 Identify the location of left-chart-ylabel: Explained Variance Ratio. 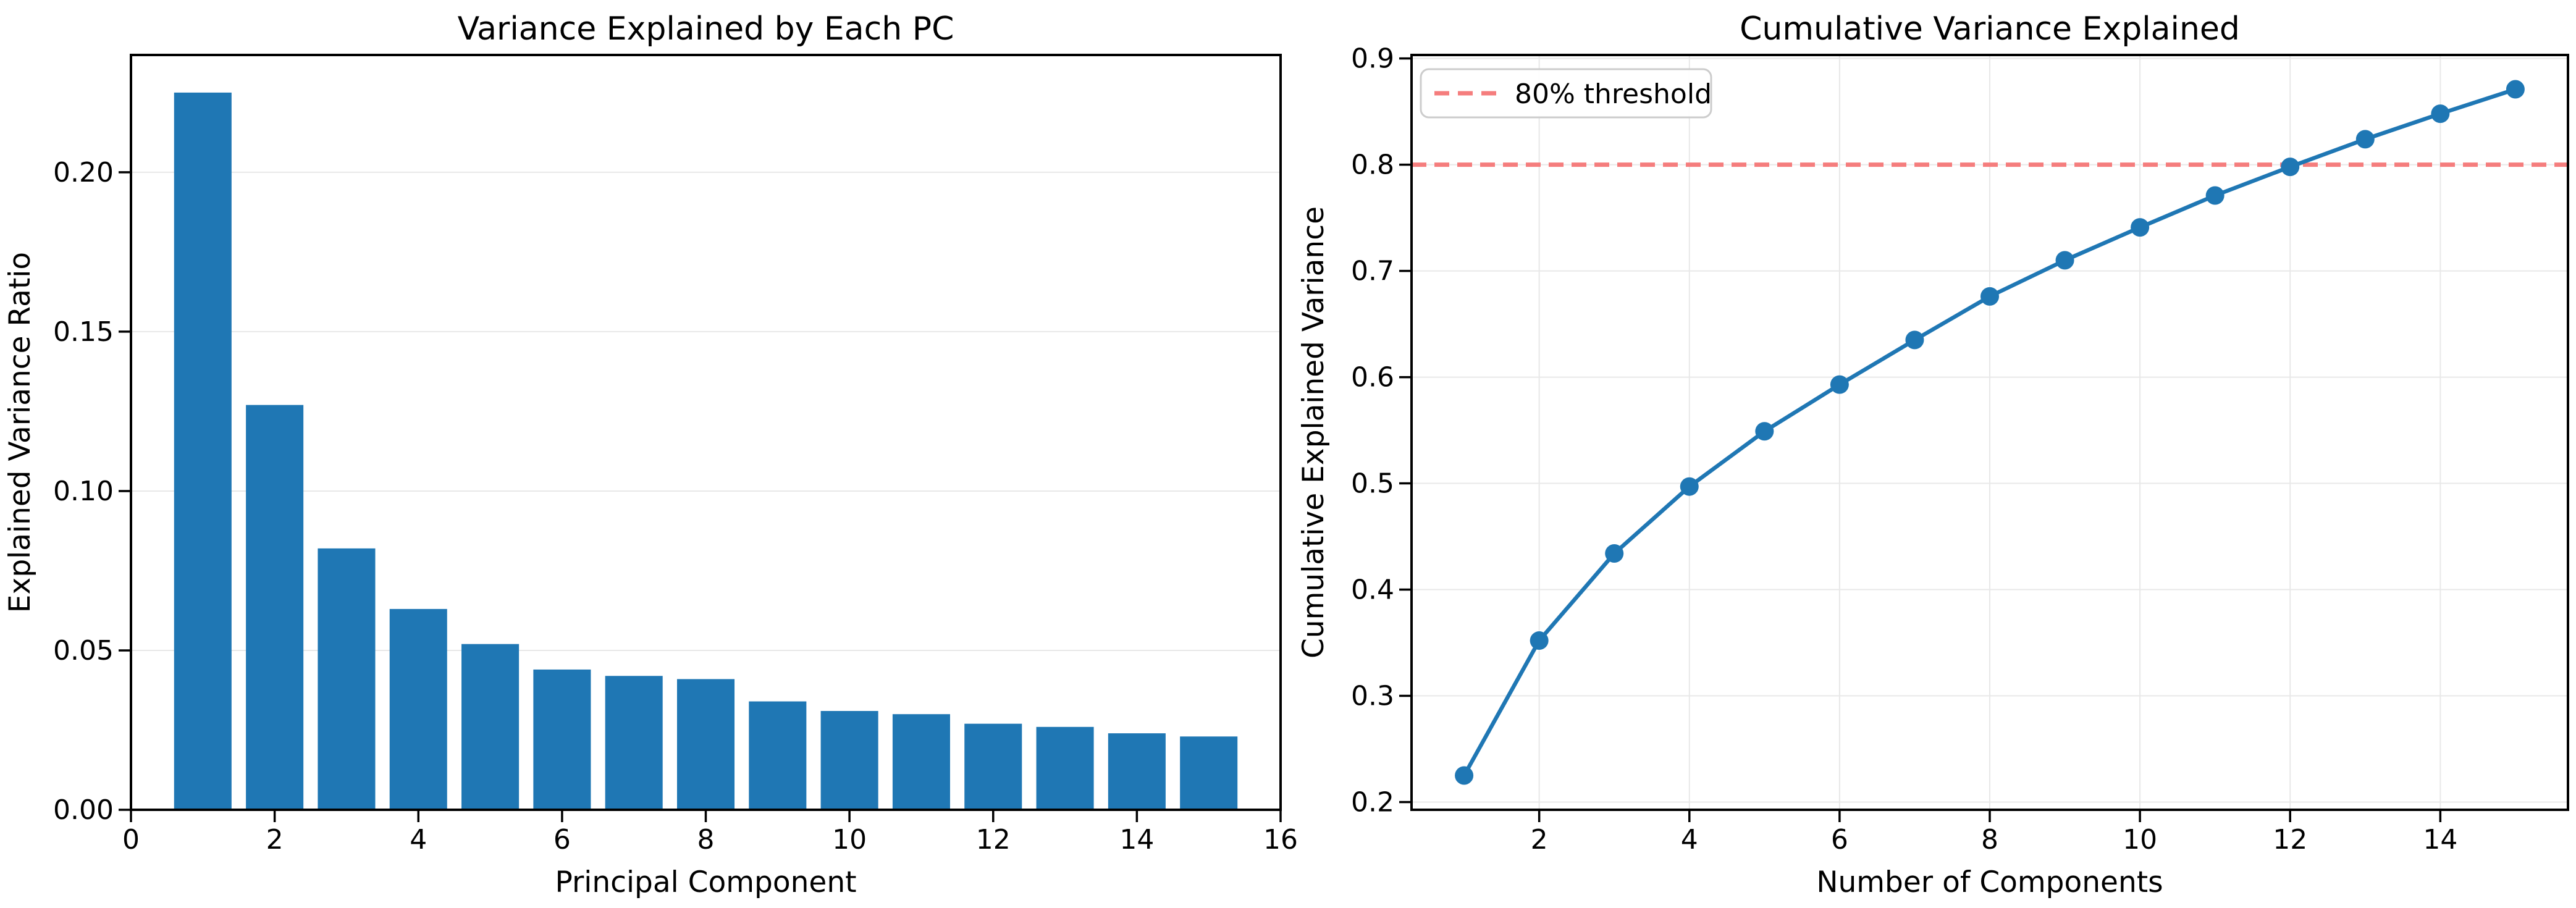
(20, 433).